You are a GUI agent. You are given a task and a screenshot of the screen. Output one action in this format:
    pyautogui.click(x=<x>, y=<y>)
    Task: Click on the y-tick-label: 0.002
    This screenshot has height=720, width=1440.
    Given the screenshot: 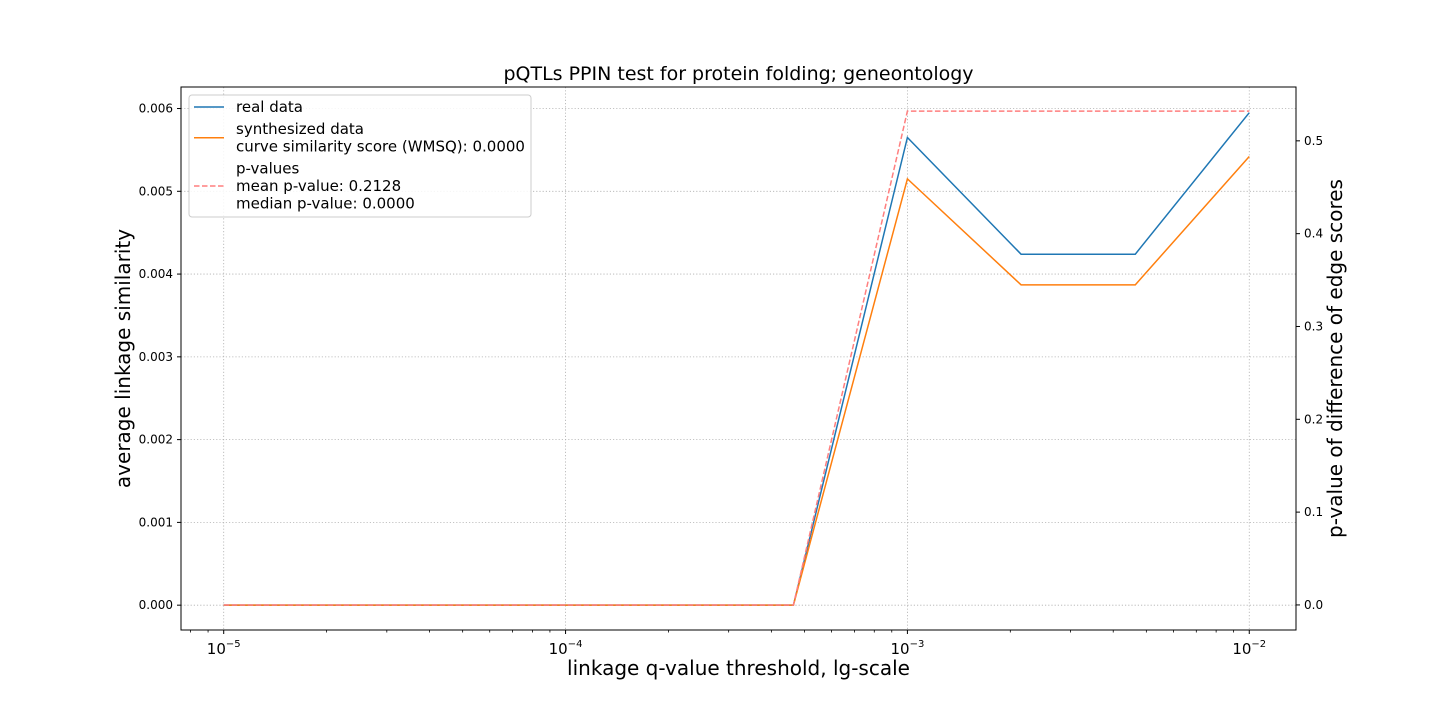 What is the action you would take?
    pyautogui.click(x=156, y=440)
    